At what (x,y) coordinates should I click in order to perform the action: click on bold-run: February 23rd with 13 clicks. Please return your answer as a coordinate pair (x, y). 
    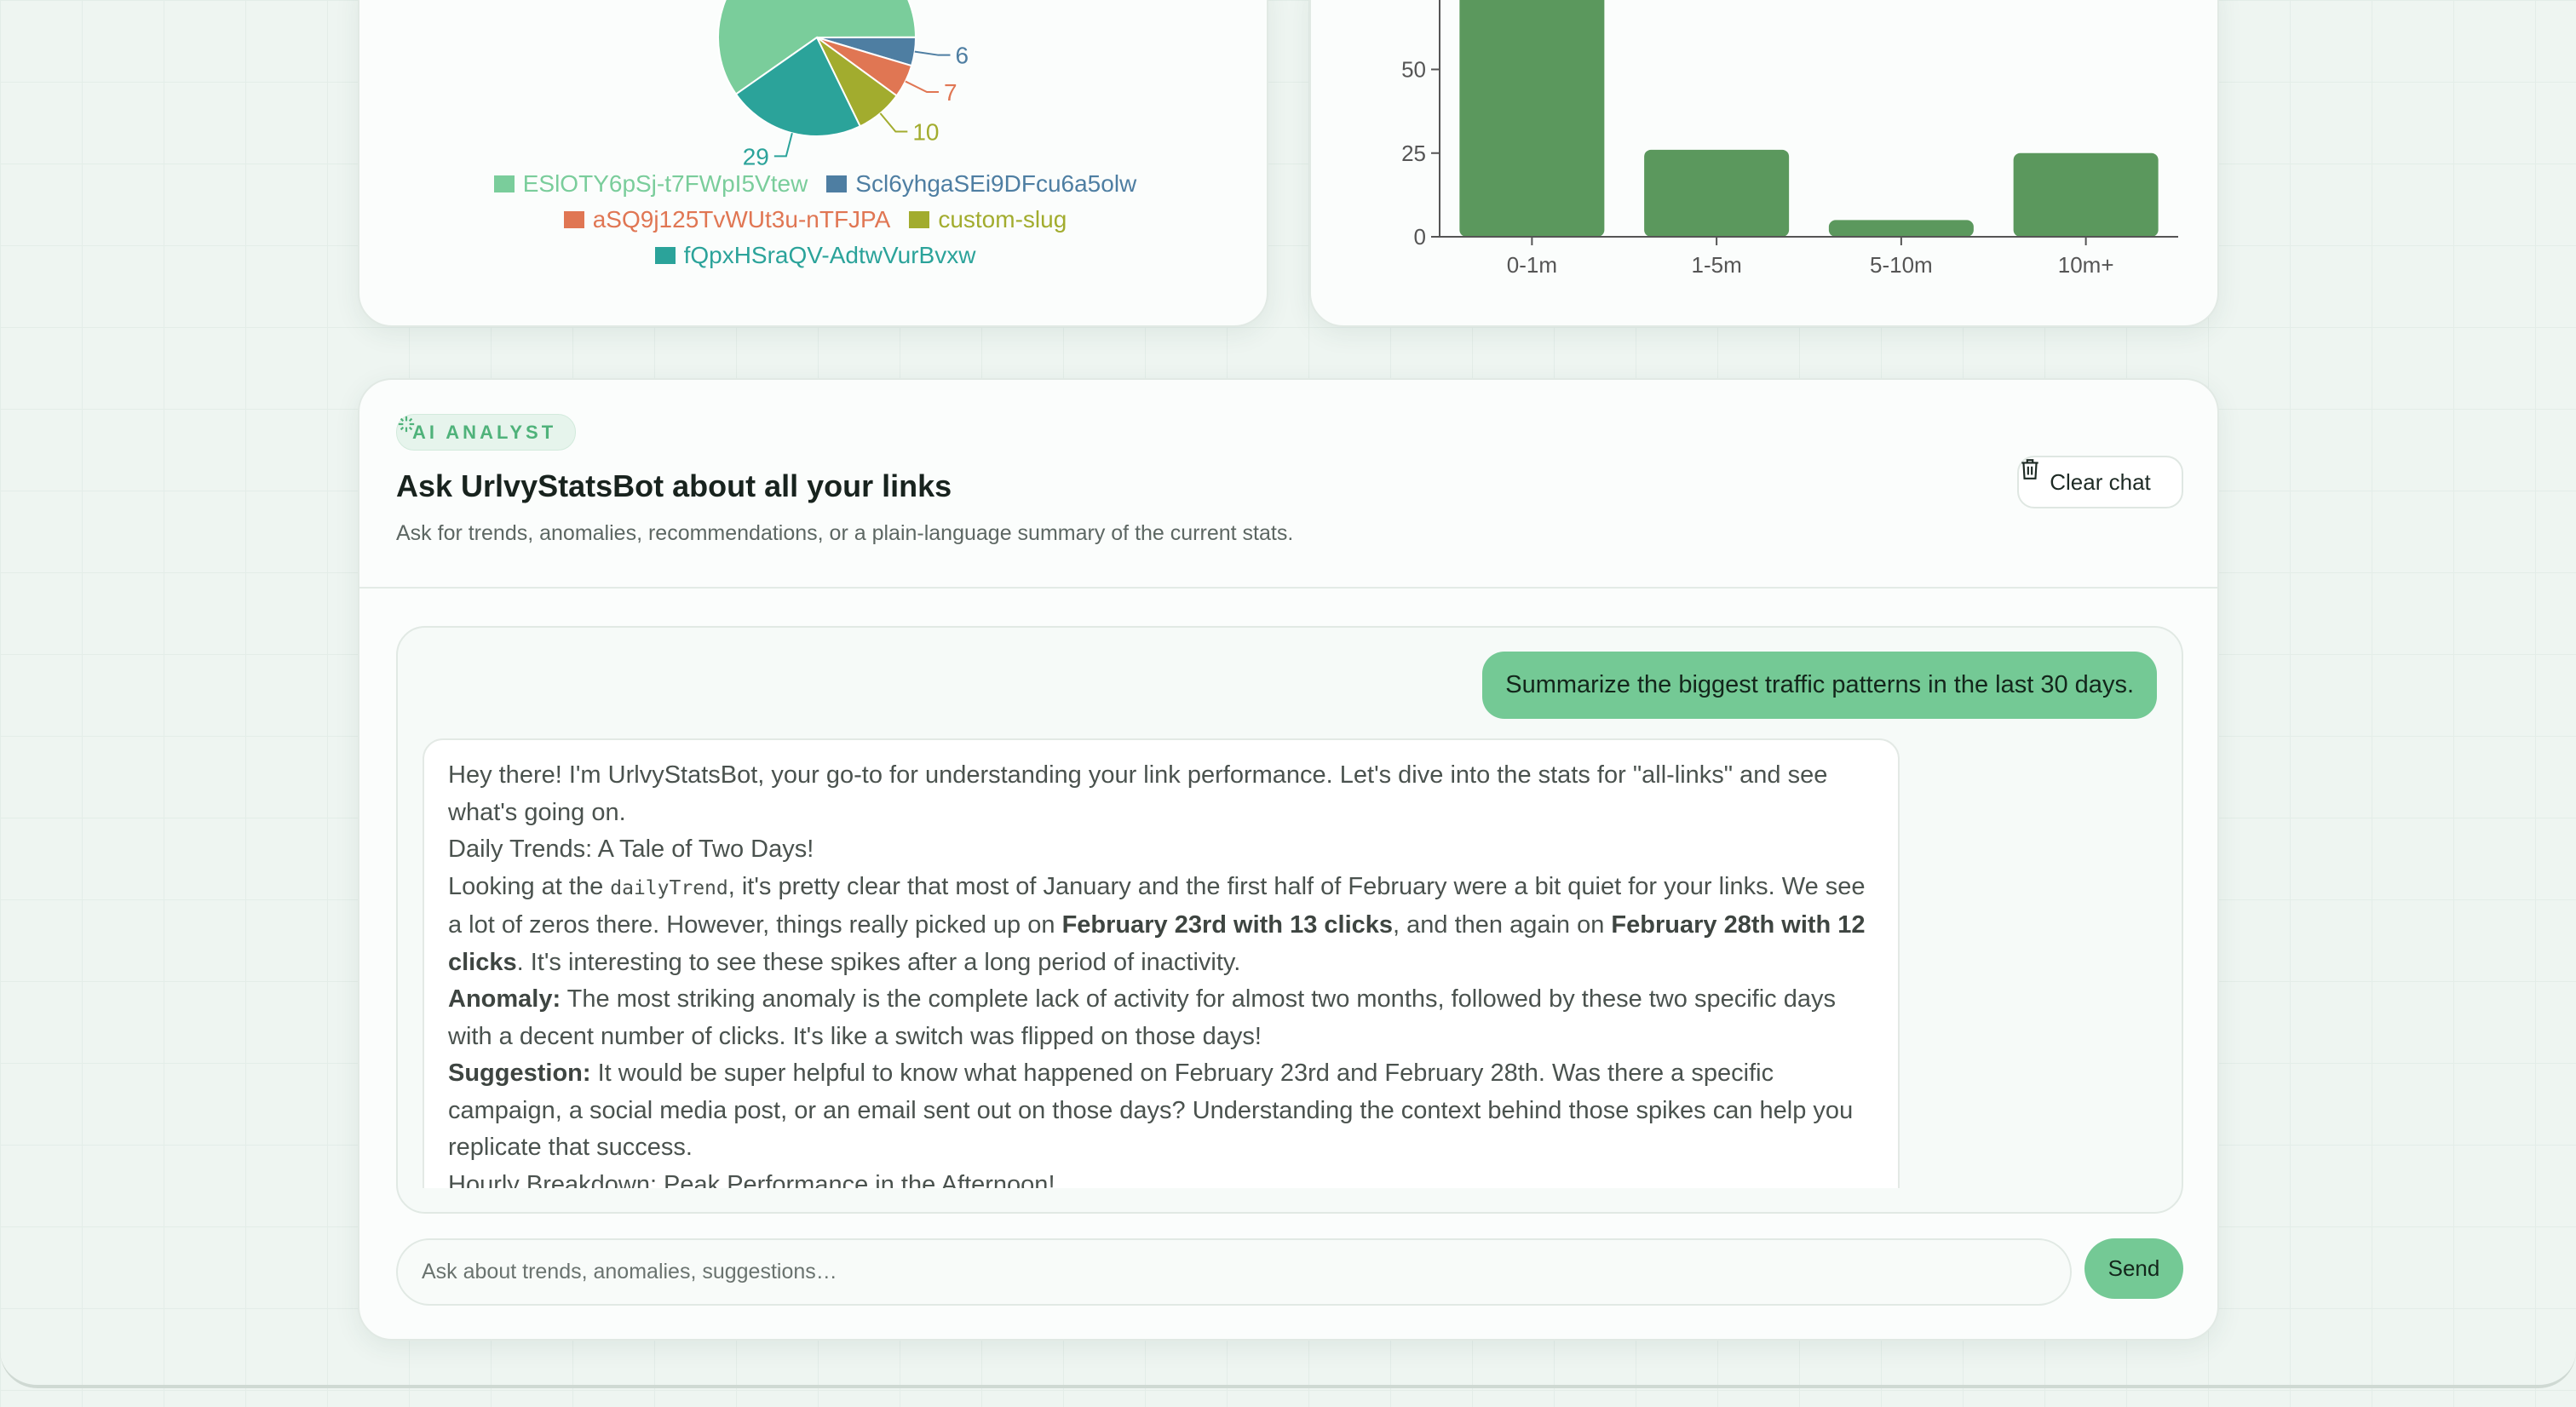
    Looking at the image, I should click on (1227, 925).